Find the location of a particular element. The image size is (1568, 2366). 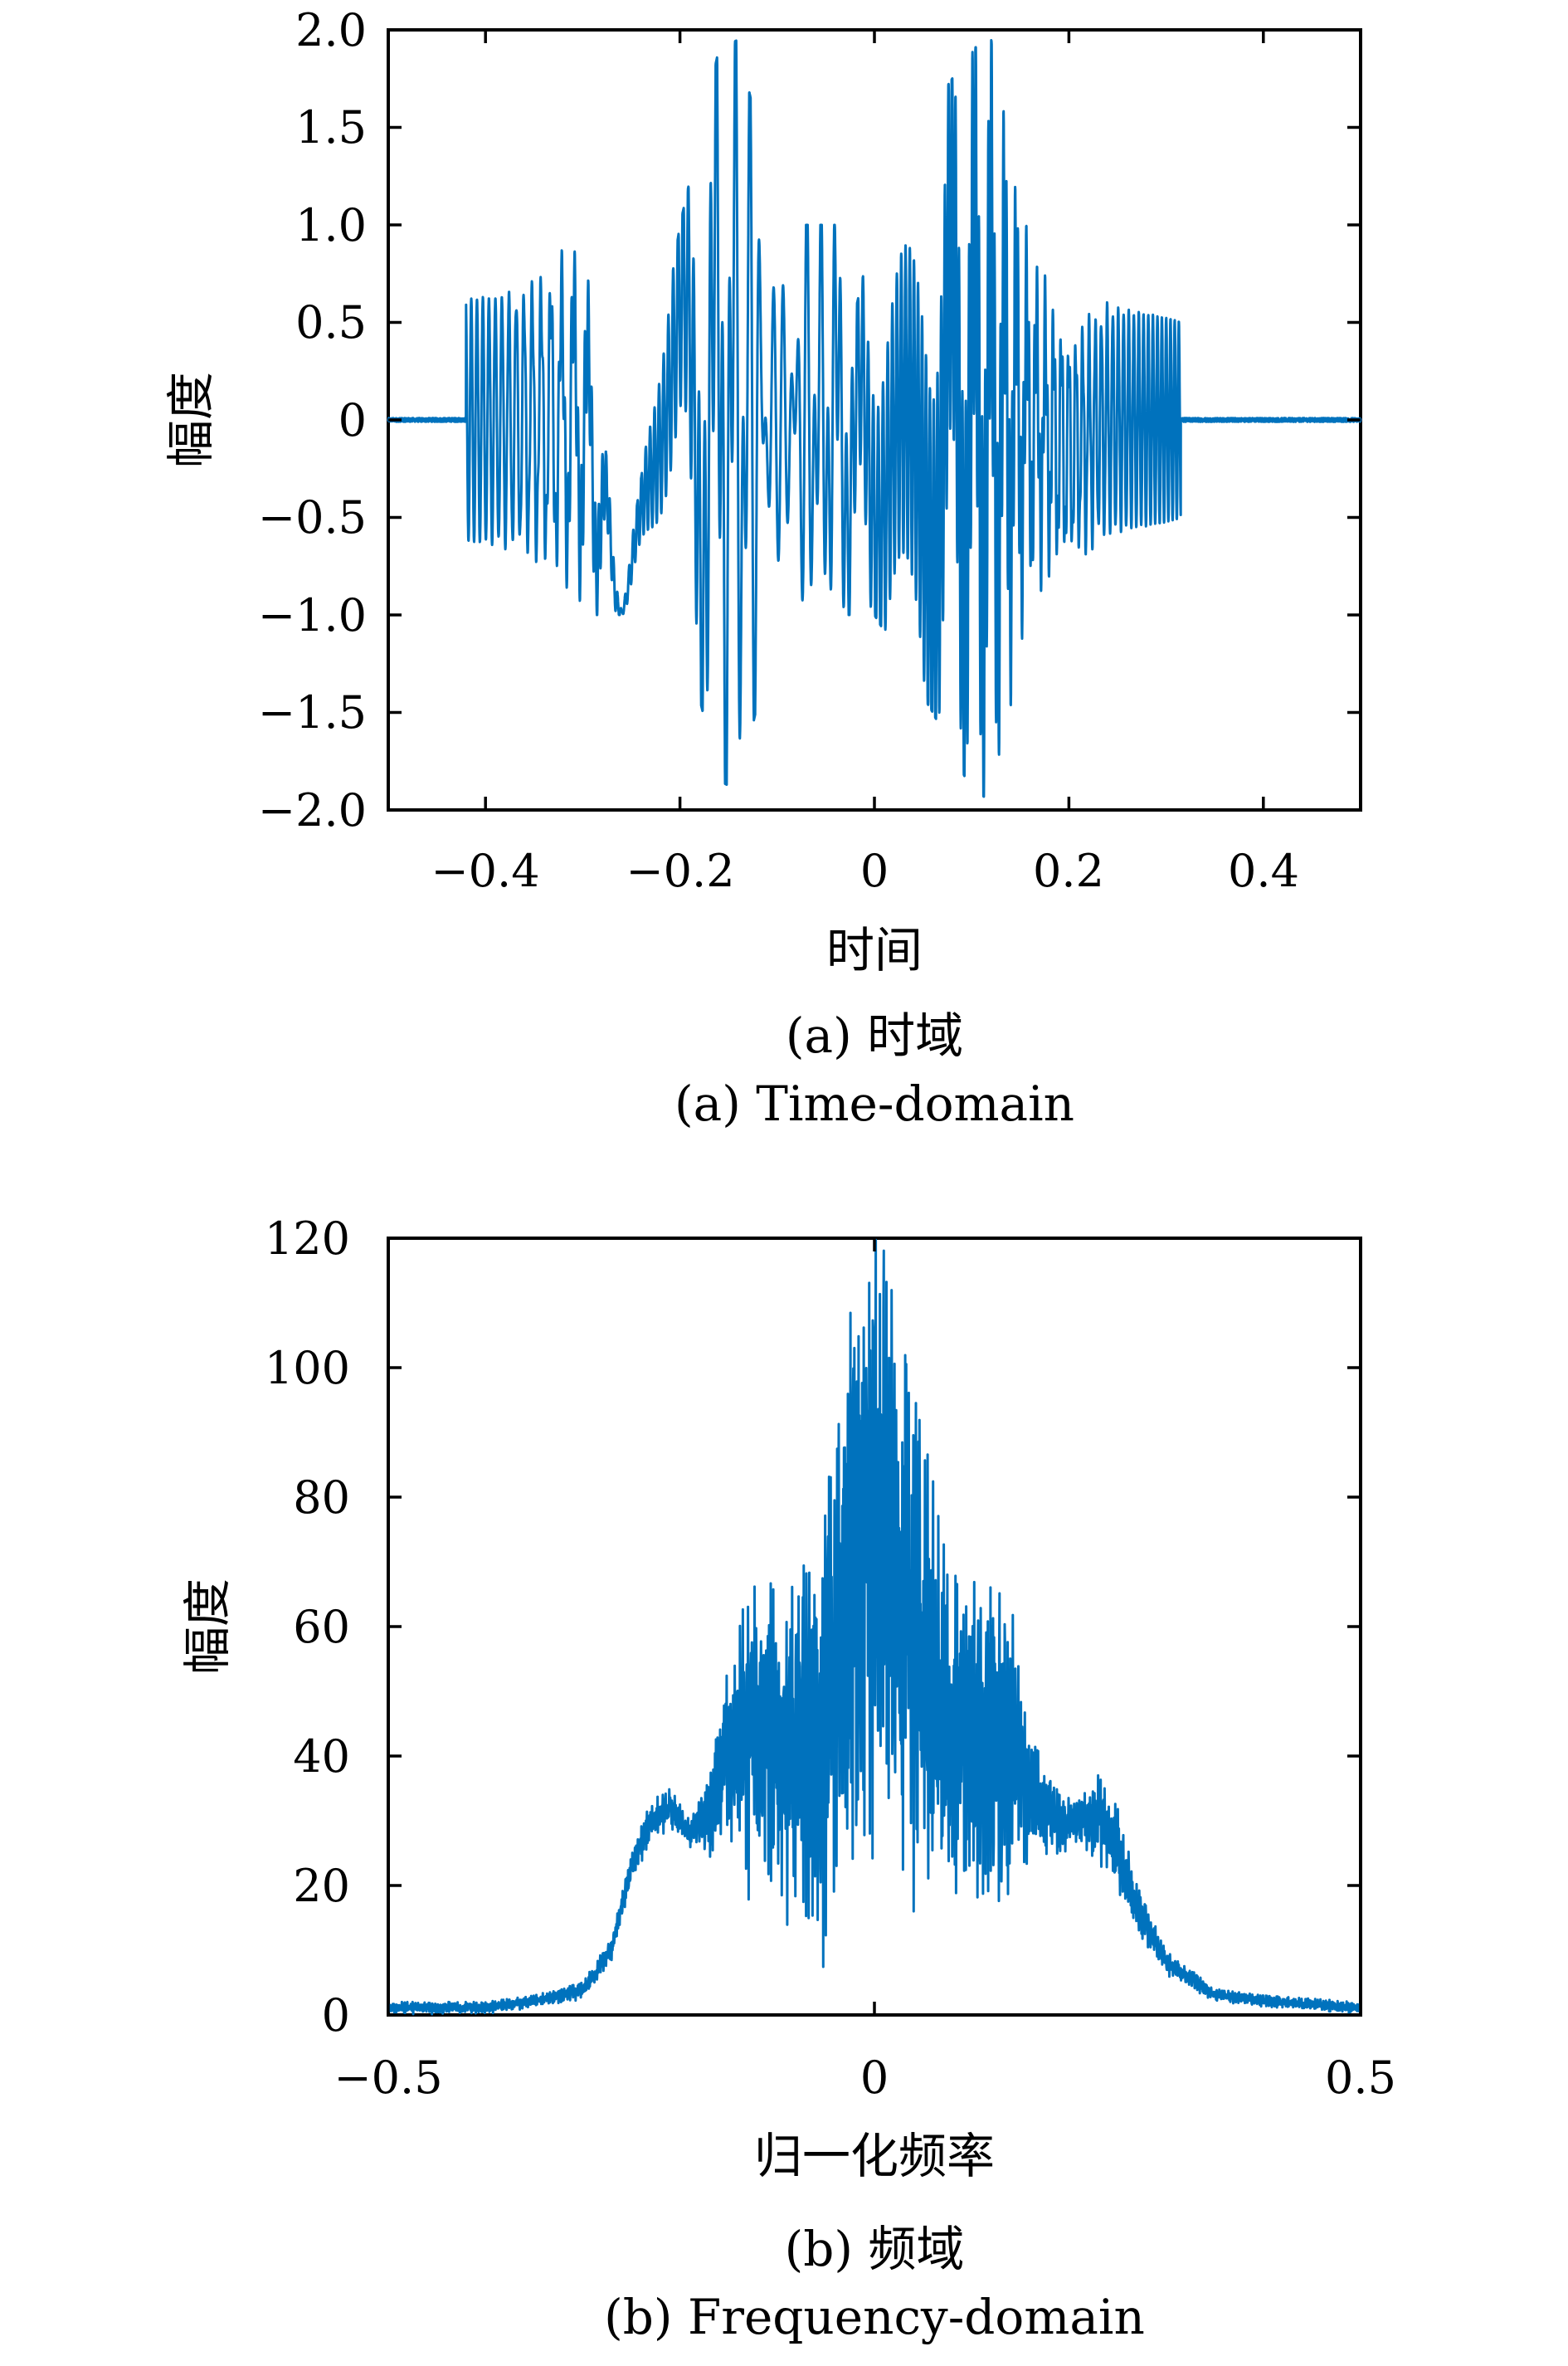

ytick-label-a-2: 1.0 is located at coordinates (331, 225).